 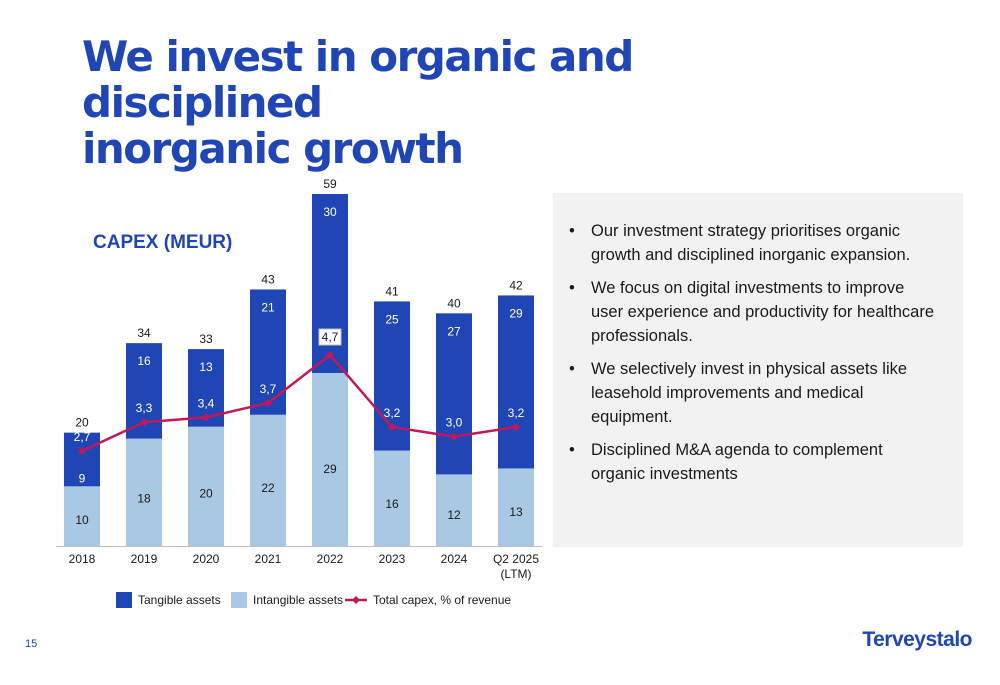 I want to click on x-tick-label: (LTM), so click(x=515, y=574).